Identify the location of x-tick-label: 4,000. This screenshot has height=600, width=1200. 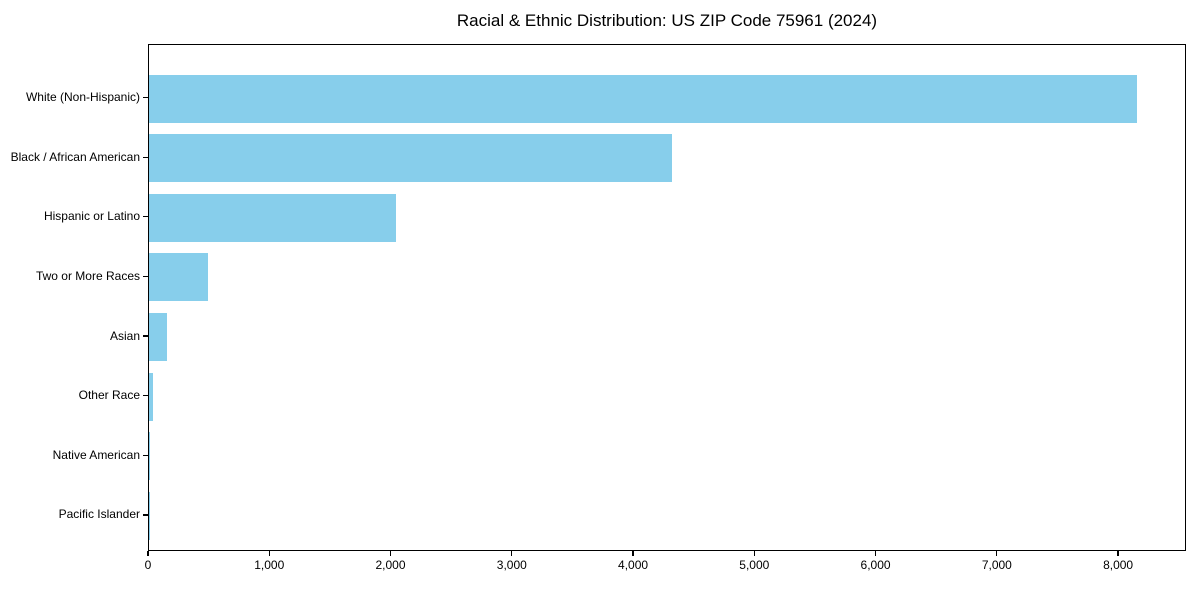
(633, 565).